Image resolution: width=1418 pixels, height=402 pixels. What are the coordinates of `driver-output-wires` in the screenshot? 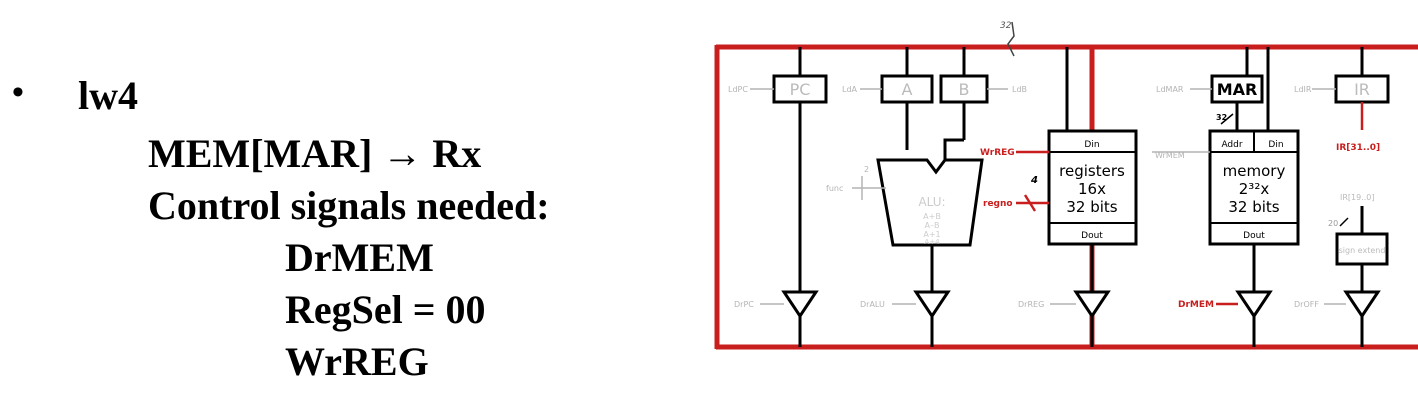 It's located at (1081, 331).